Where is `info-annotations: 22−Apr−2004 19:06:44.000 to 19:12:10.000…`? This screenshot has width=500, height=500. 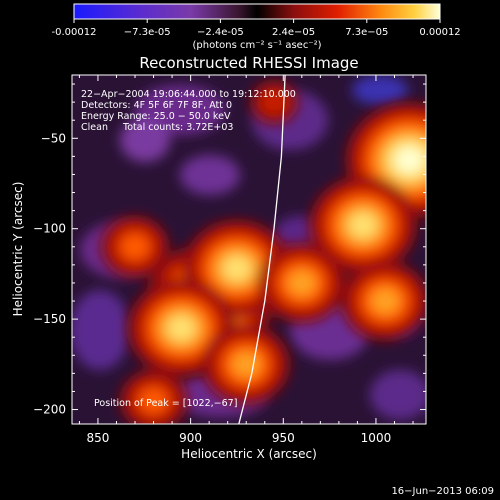 info-annotations: 22−Apr−2004 19:06:44.000 to 19:12:10.000… is located at coordinates (188, 111).